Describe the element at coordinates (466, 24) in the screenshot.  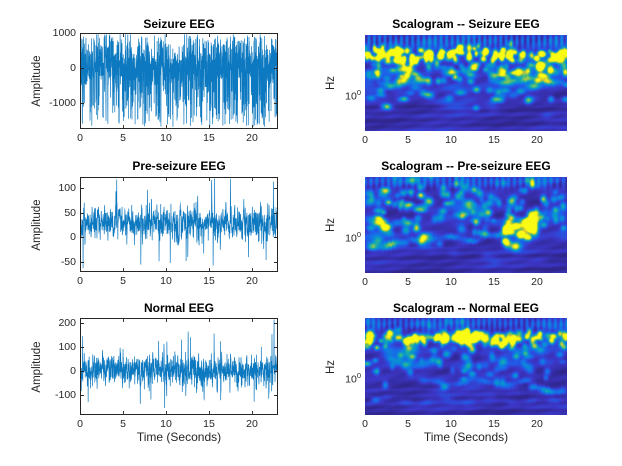
I see `plot-title-scalogram-seizure: Scalogram -- Seizure EEG` at that location.